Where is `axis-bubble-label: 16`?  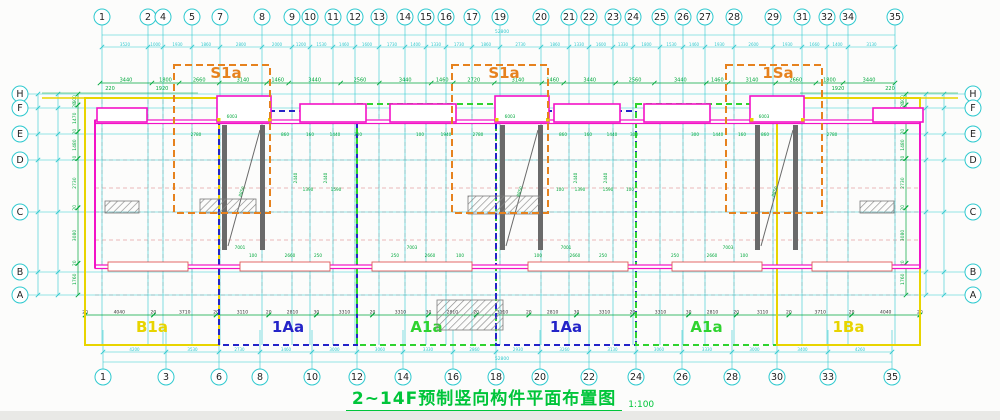
axis-bubble-label: 16 is located at coordinates (453, 377).